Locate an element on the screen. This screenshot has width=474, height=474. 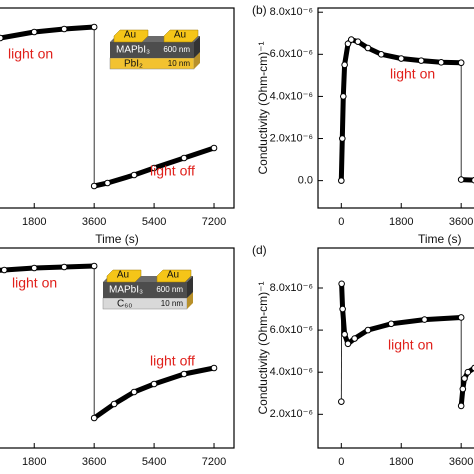
inset-text: PbI₂ is located at coordinates (133, 64).